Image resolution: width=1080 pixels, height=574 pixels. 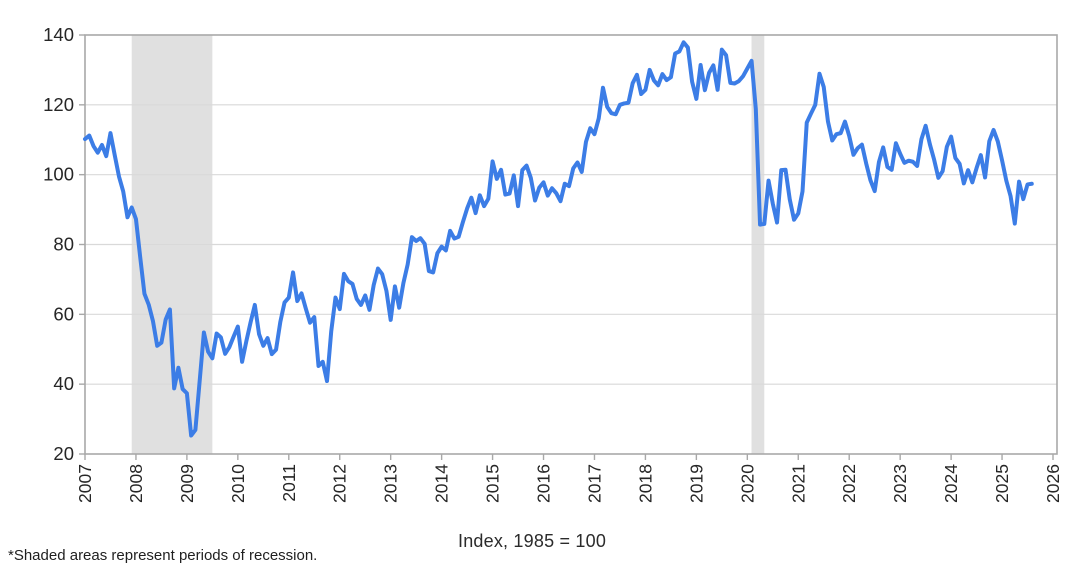 What do you see at coordinates (85, 483) in the screenshot?
I see `x-axis-label: 2007` at bounding box center [85, 483].